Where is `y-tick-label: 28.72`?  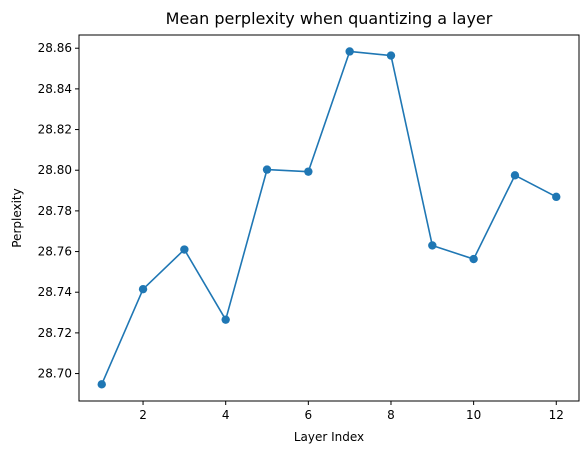
y-tick-label: 28.72 is located at coordinates (55, 333).